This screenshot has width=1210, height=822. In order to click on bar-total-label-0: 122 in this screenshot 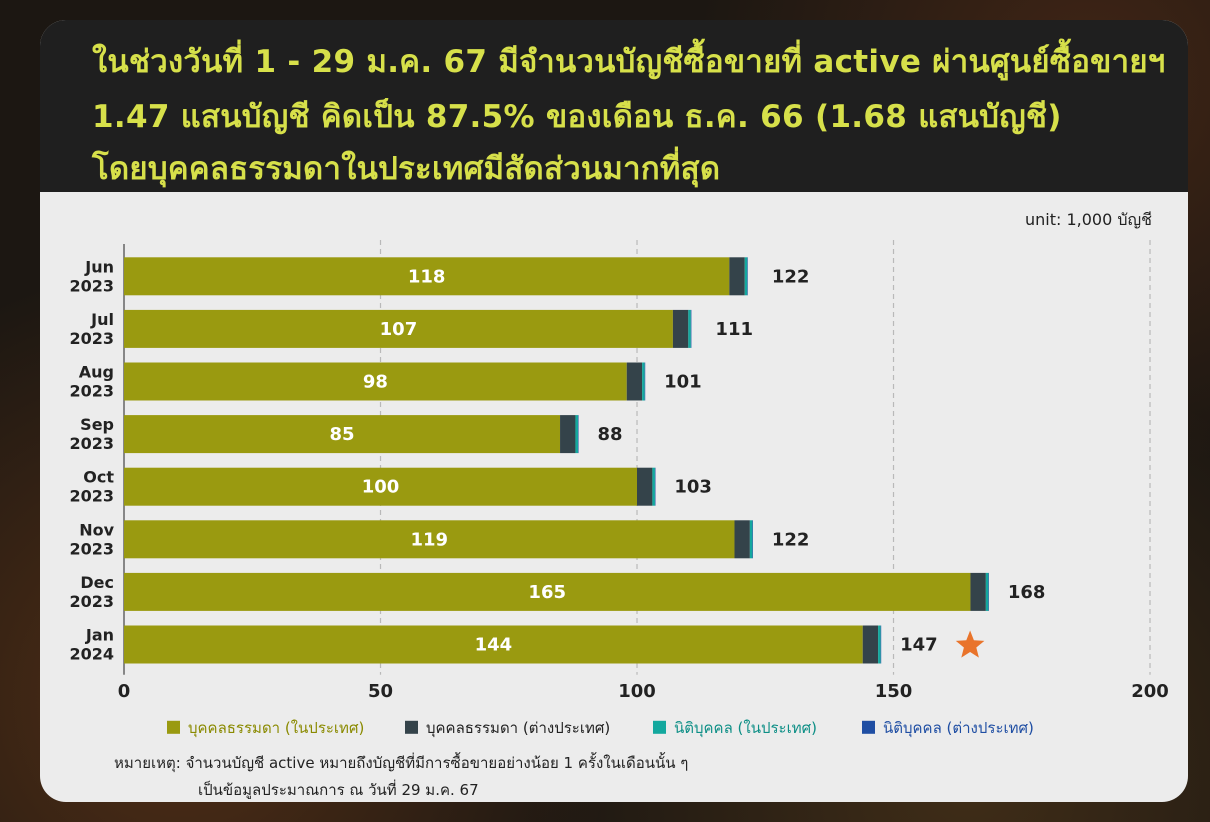, I will do `click(791, 276)`.